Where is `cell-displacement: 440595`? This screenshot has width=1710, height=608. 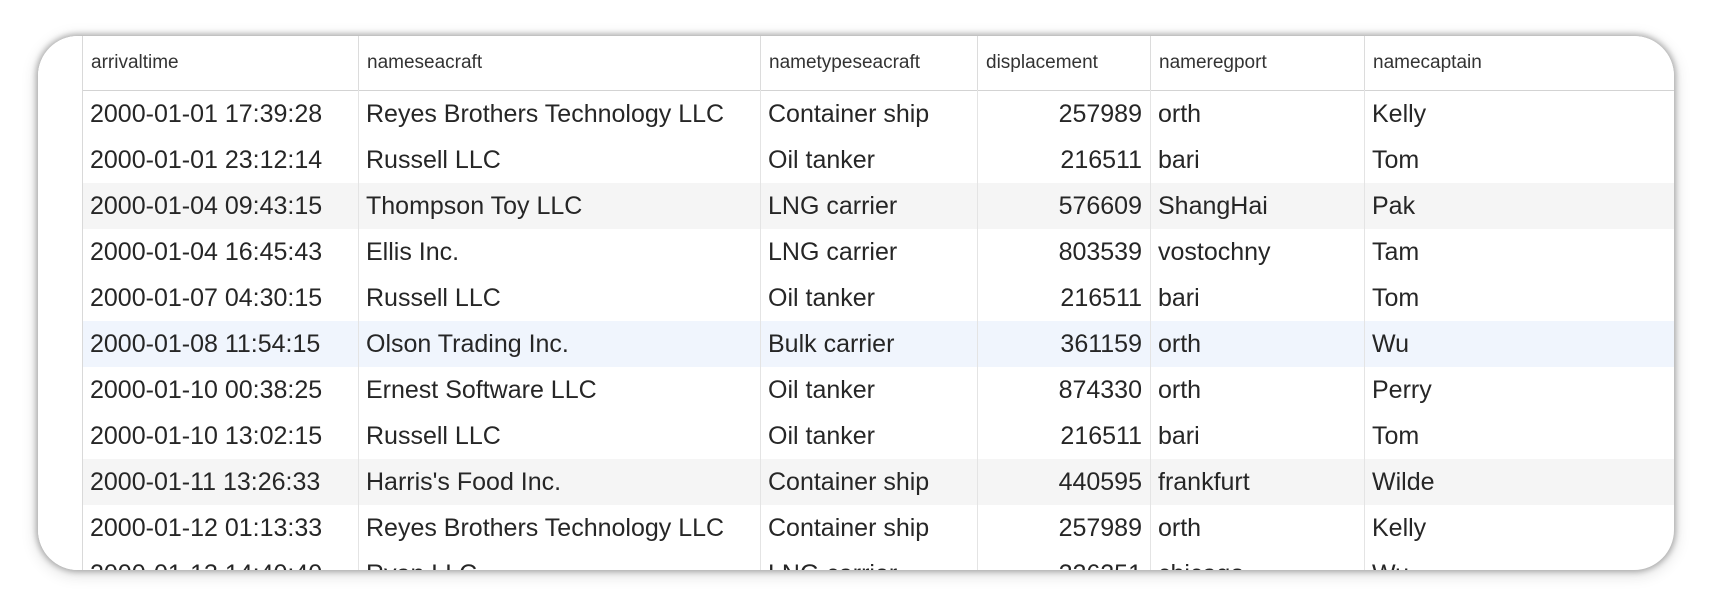 cell-displacement: 440595 is located at coordinates (1100, 482).